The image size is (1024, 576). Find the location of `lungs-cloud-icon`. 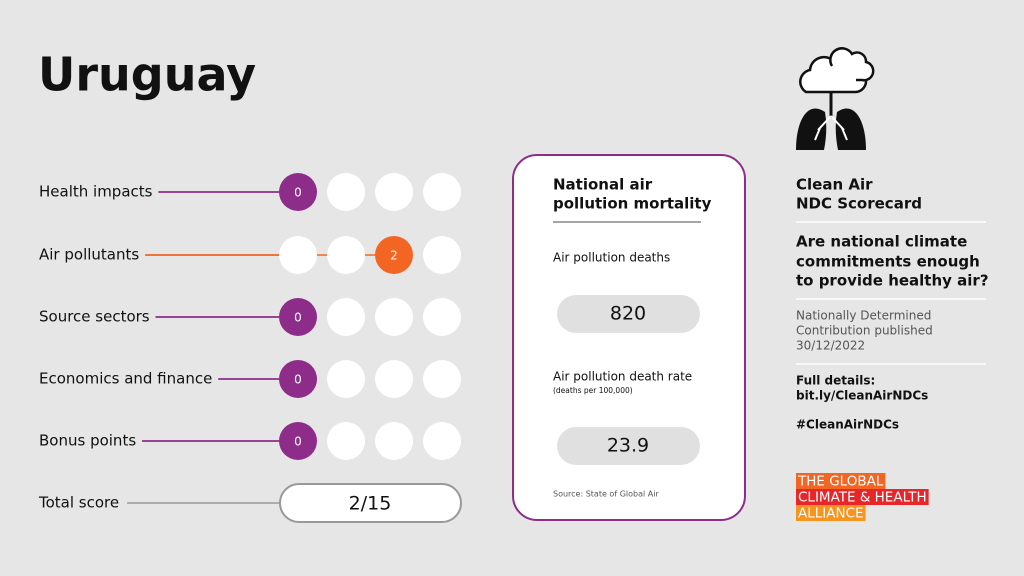

lungs-cloud-icon is located at coordinates (835, 98).